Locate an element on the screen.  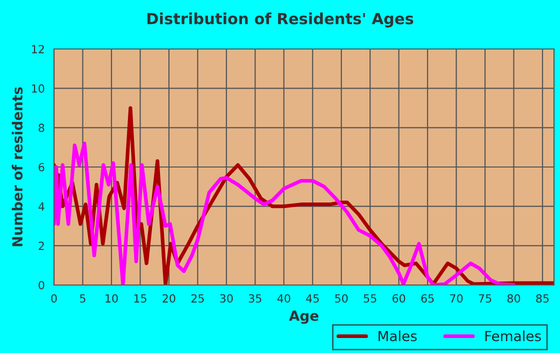
y-tick-label: 4 is located at coordinates (41, 206).